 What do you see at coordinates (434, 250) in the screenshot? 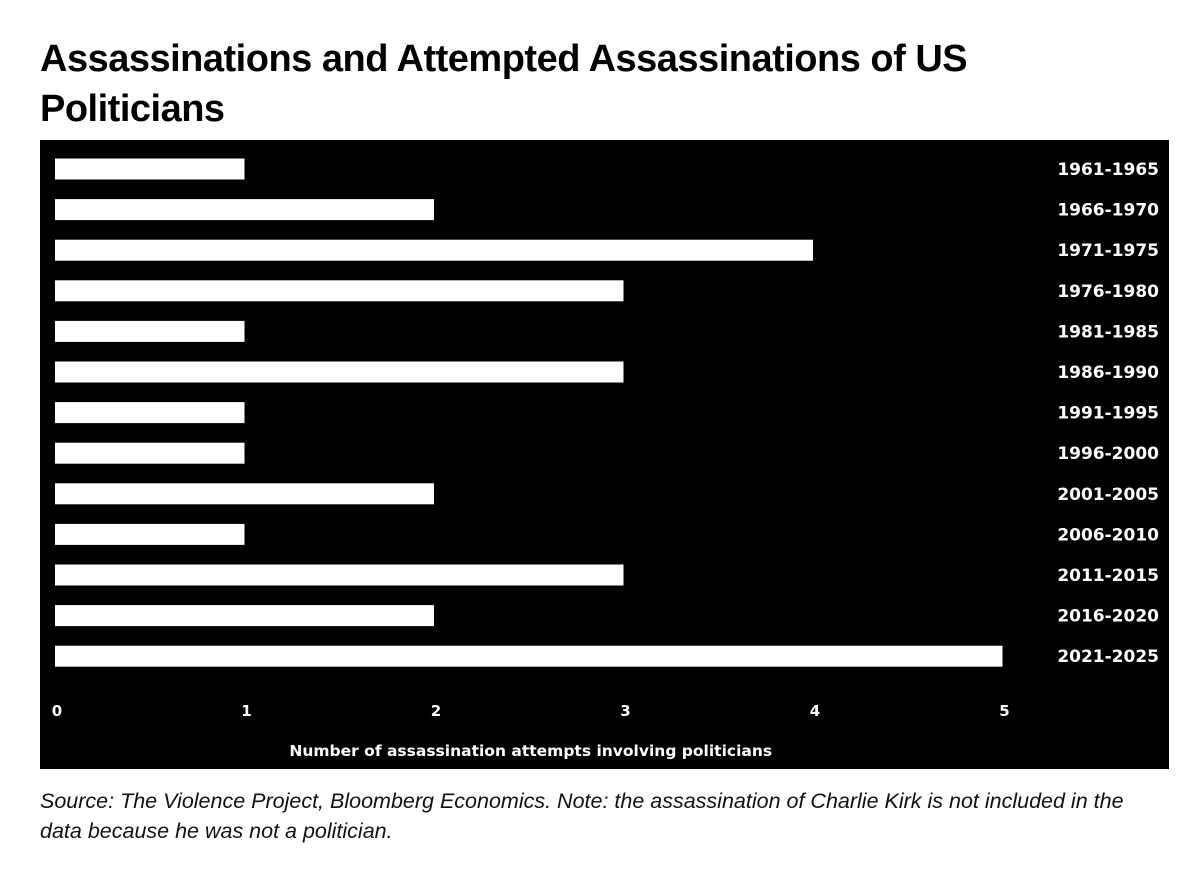
I see `bar-1971-1975` at bounding box center [434, 250].